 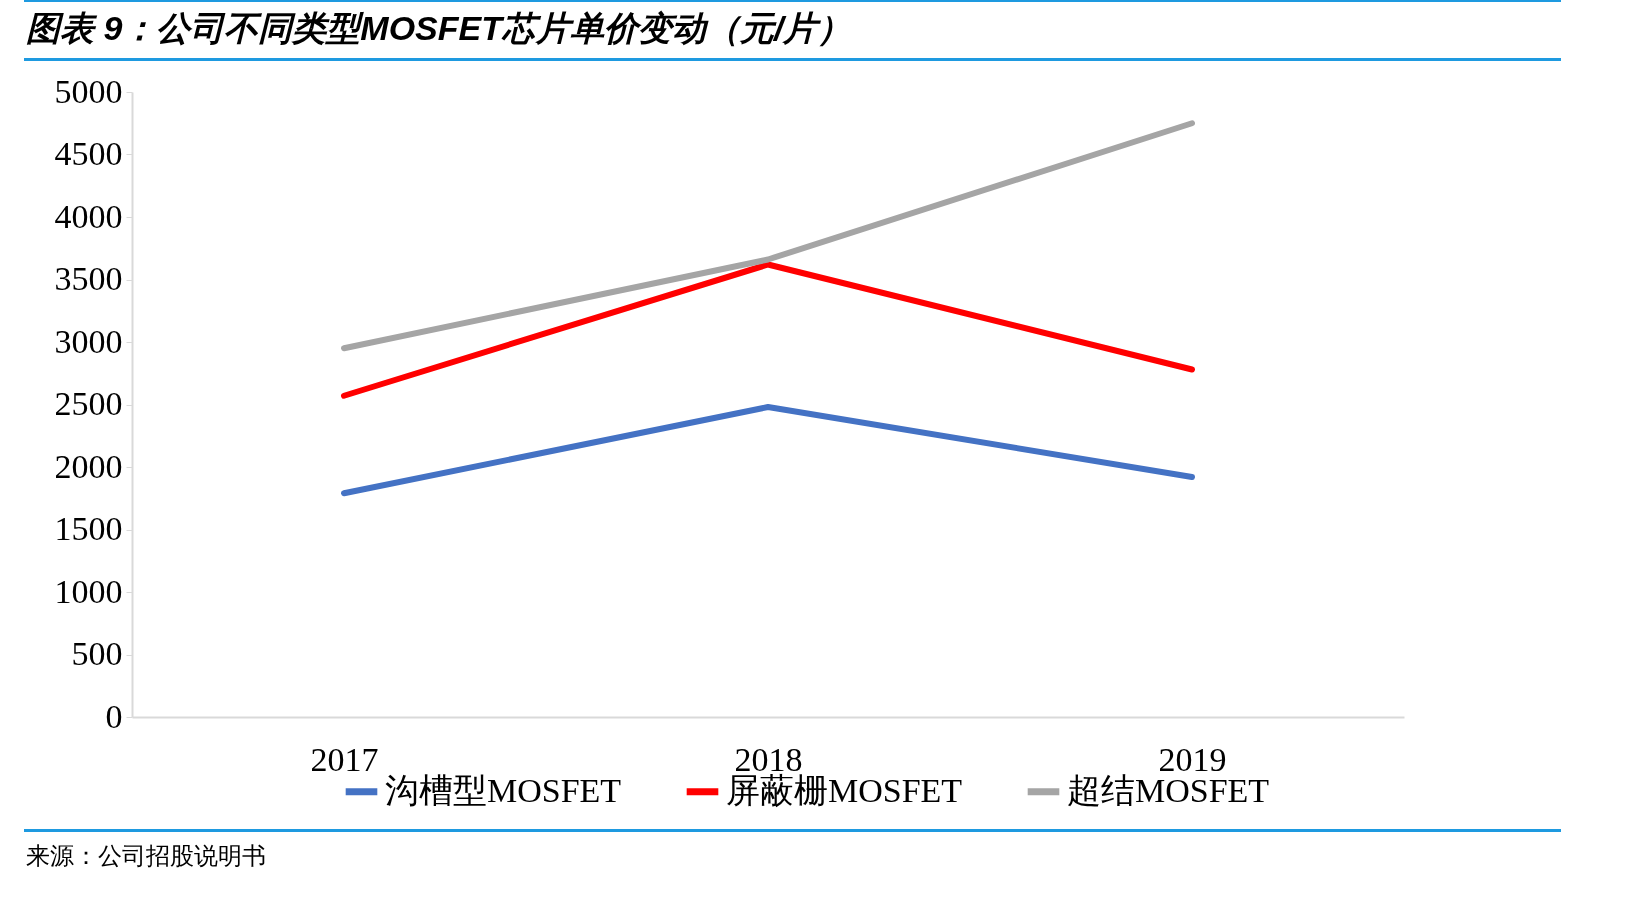 I want to click on source-note: 来源：公司招股说明书, so click(x=792, y=850).